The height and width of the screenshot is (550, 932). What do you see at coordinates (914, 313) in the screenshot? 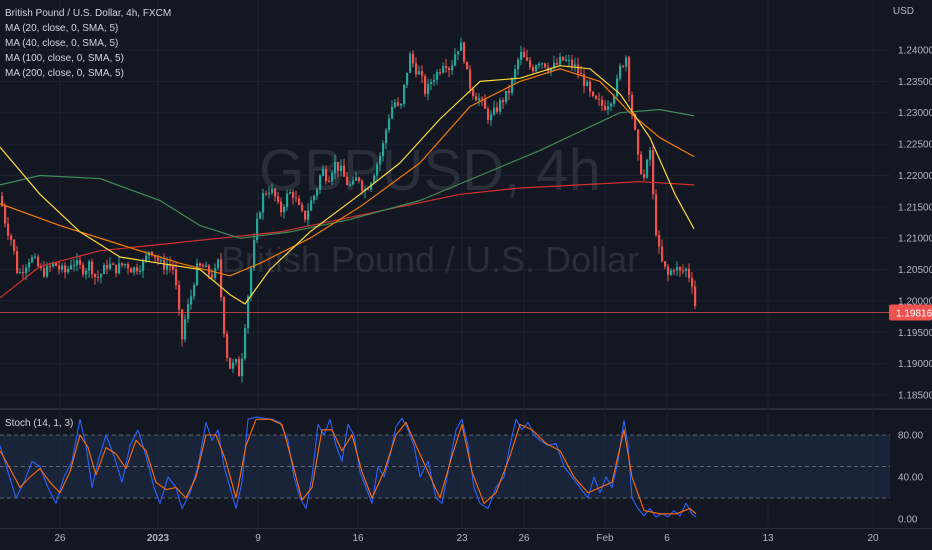
I see `last-price-label: 1.19816` at bounding box center [914, 313].